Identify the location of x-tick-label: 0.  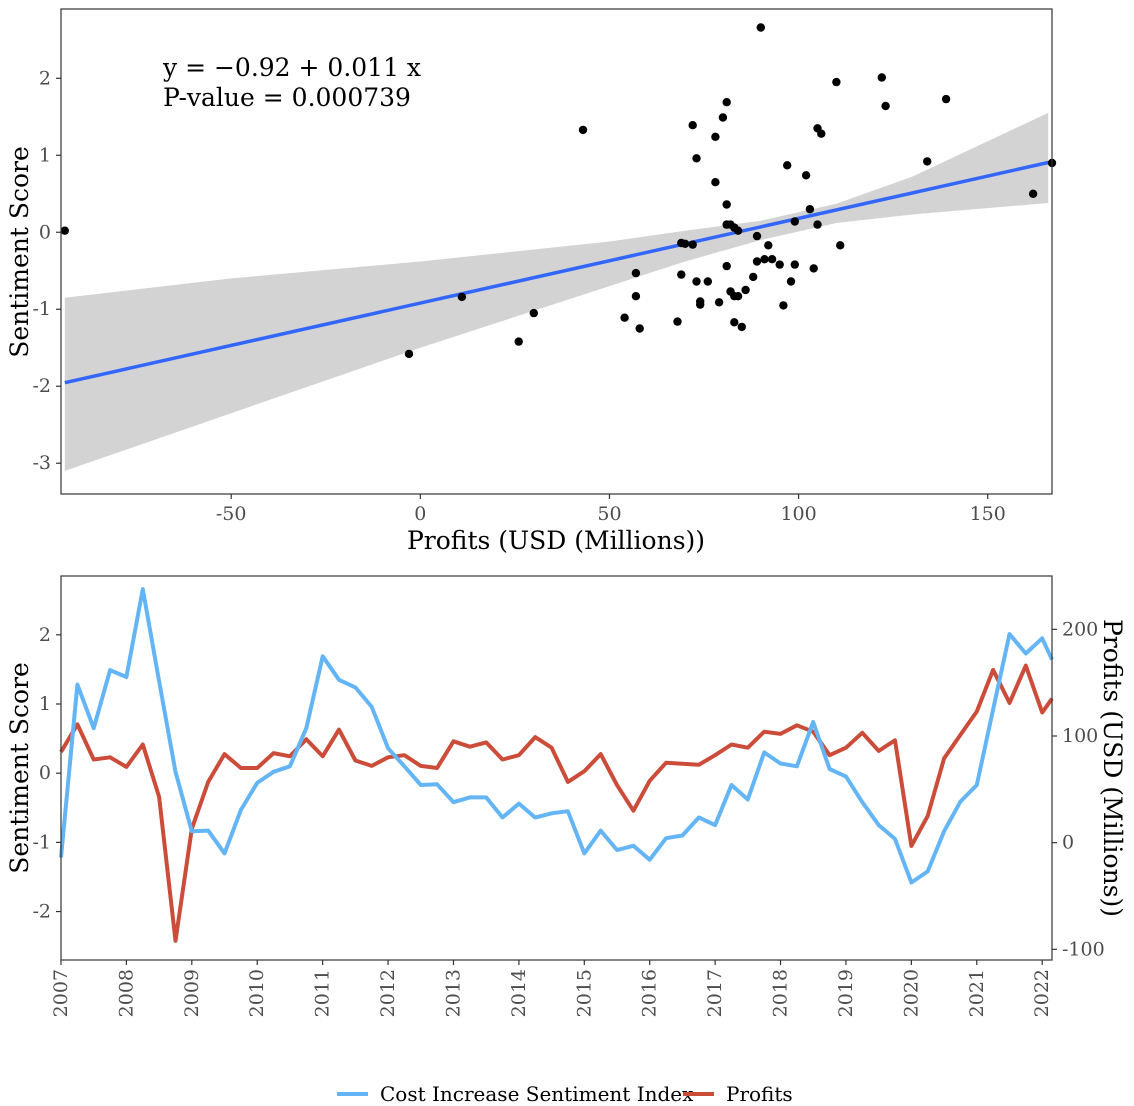
(420, 514).